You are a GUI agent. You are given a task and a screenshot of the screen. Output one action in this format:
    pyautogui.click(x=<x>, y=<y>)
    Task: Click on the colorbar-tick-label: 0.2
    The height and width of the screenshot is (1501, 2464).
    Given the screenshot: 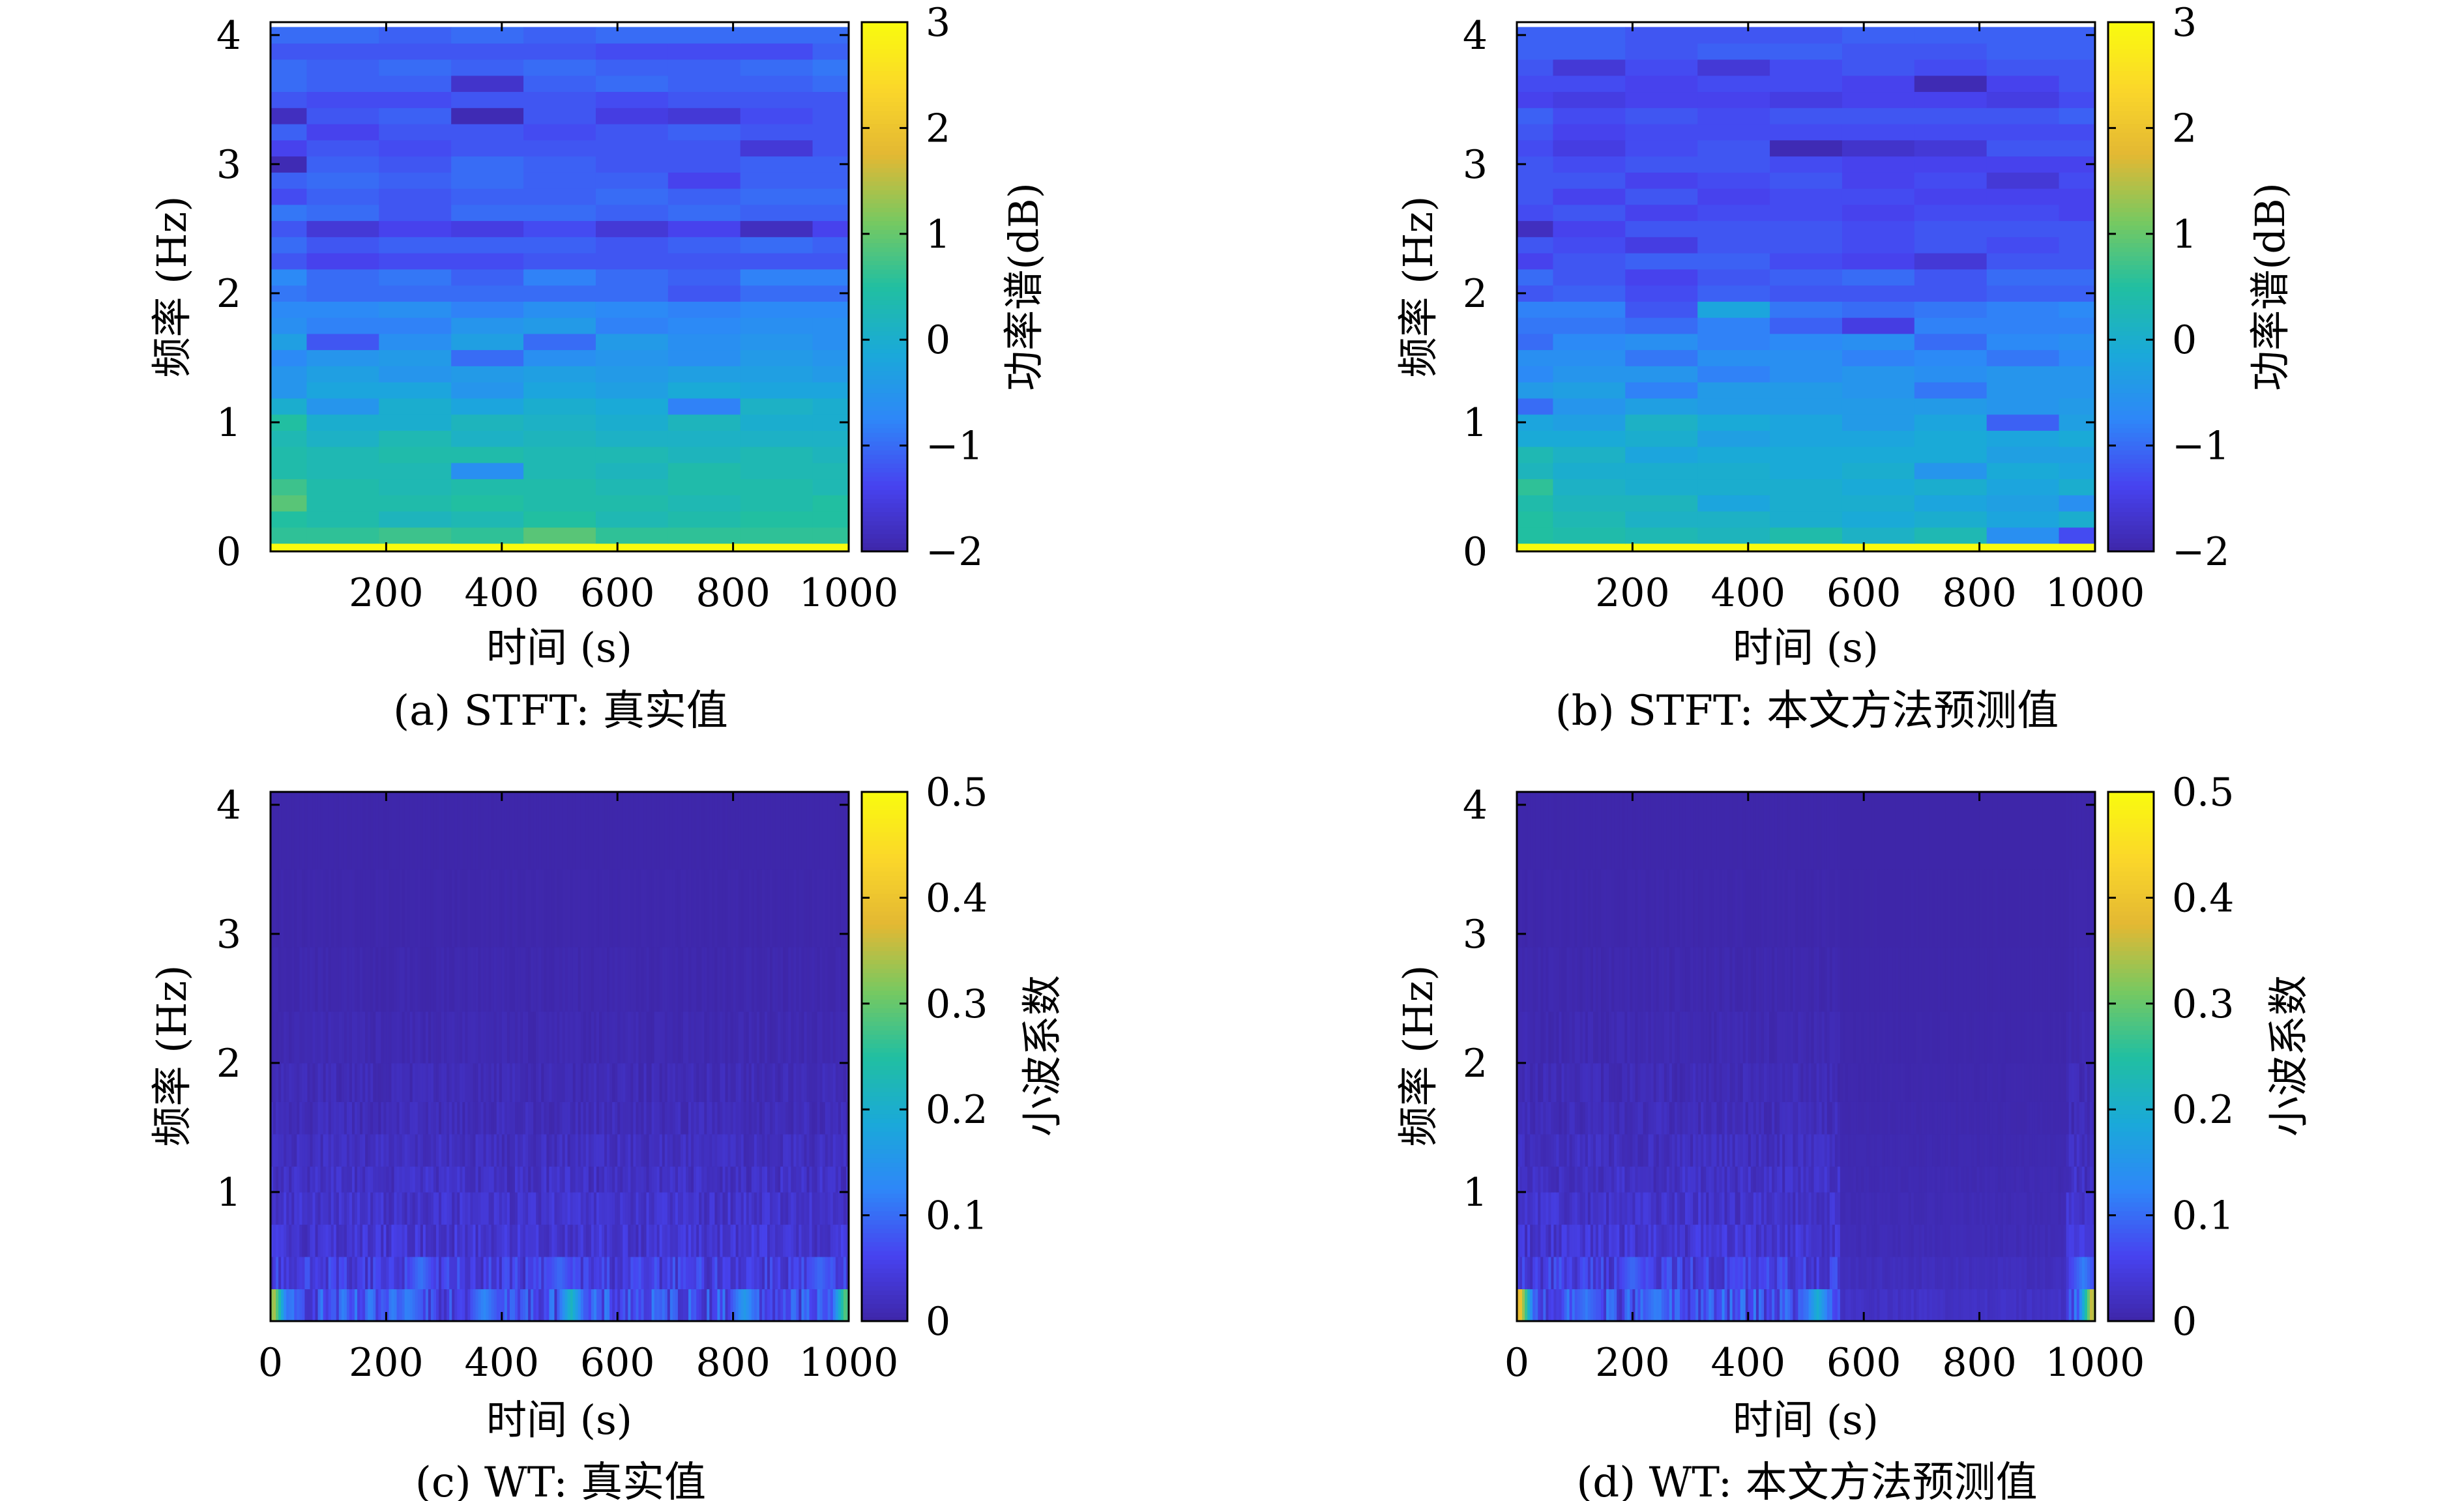 What is the action you would take?
    pyautogui.click(x=957, y=1110)
    